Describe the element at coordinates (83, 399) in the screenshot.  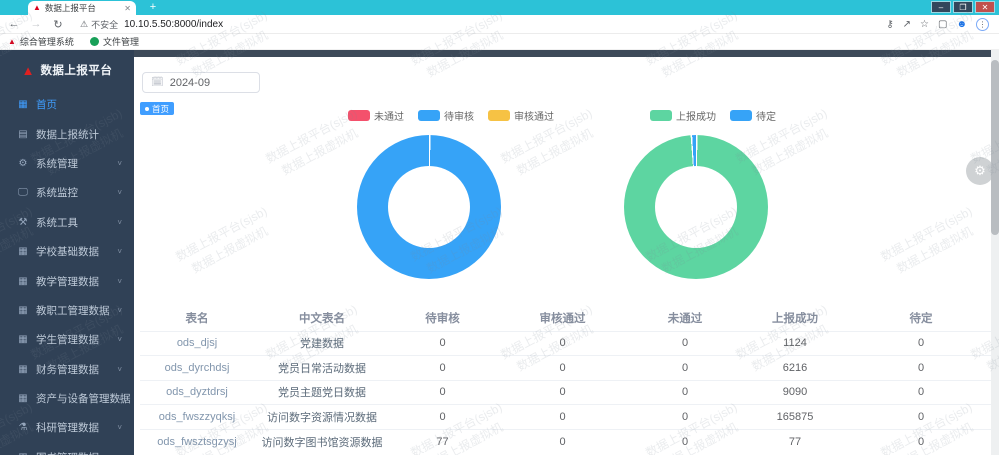
I see `sidebar-item-label: 资产与设备管理数据` at that location.